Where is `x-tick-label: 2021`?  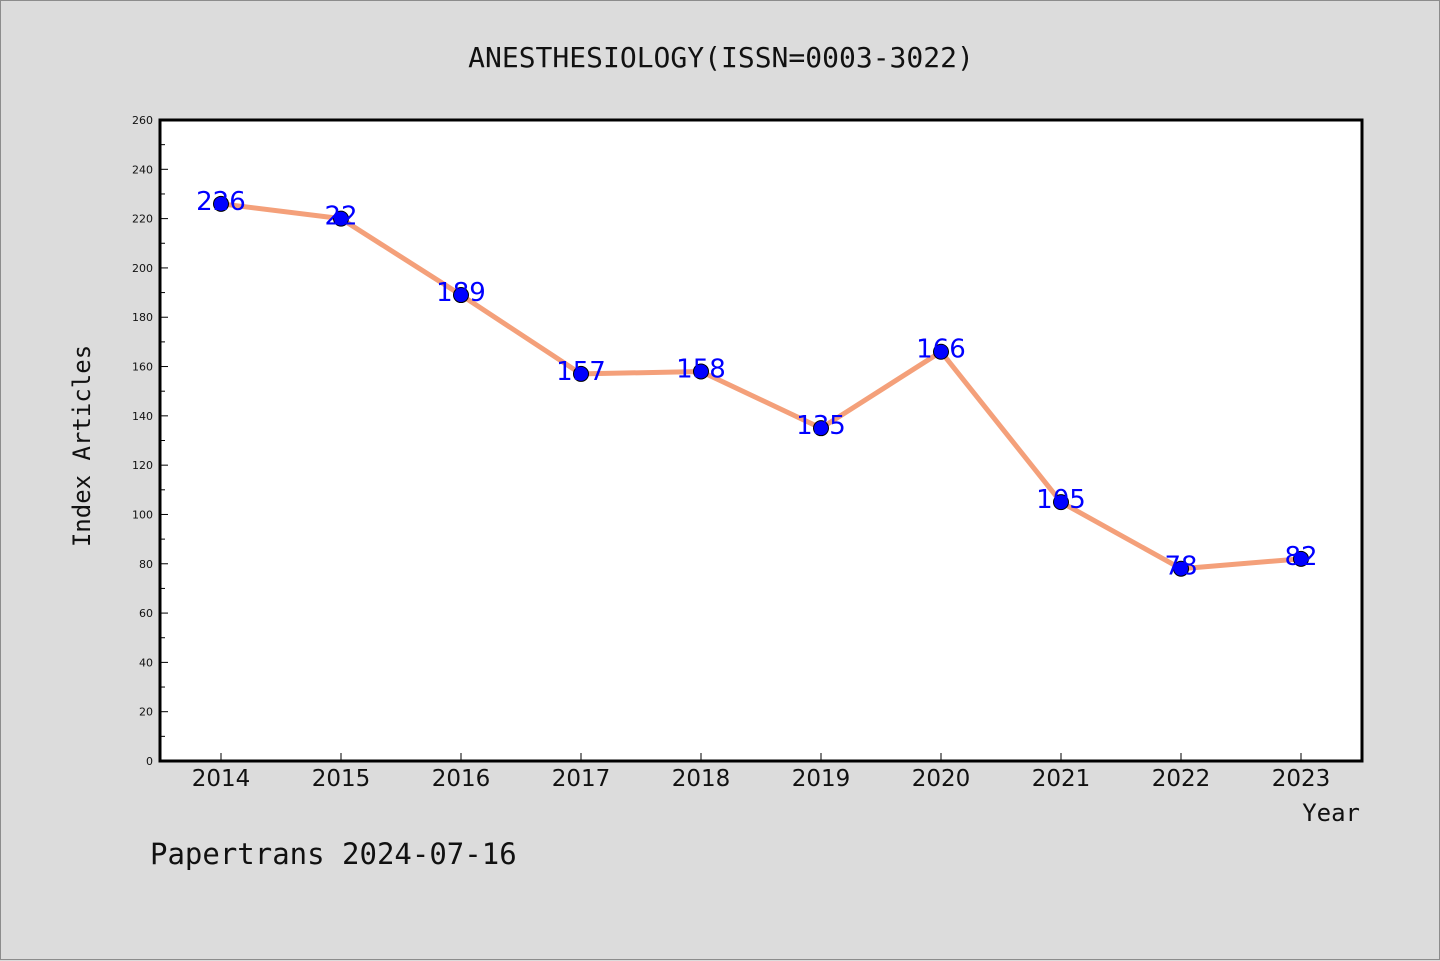 x-tick-label: 2021 is located at coordinates (1061, 779).